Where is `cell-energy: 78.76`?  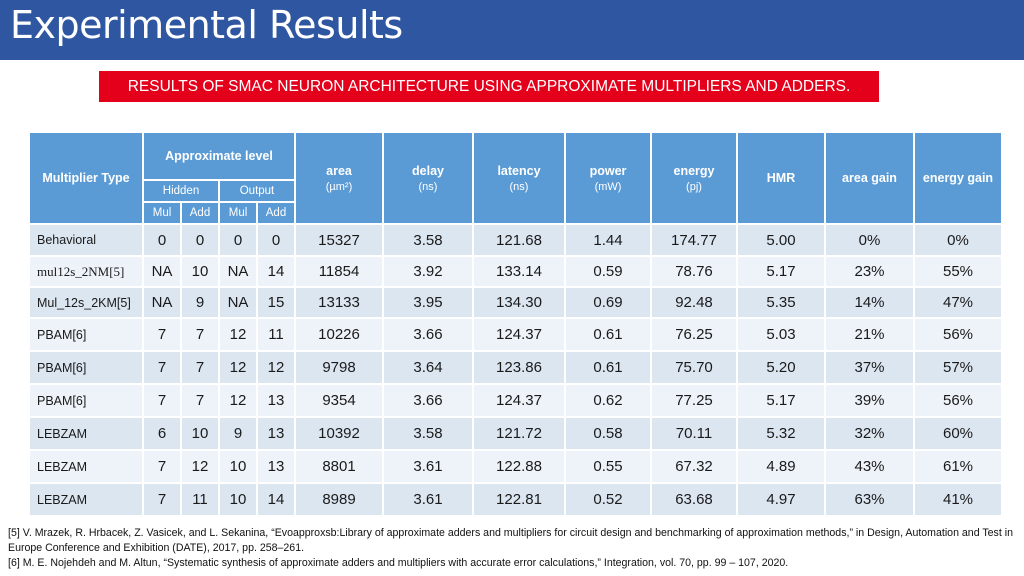
cell-energy: 78.76 is located at coordinates (694, 271).